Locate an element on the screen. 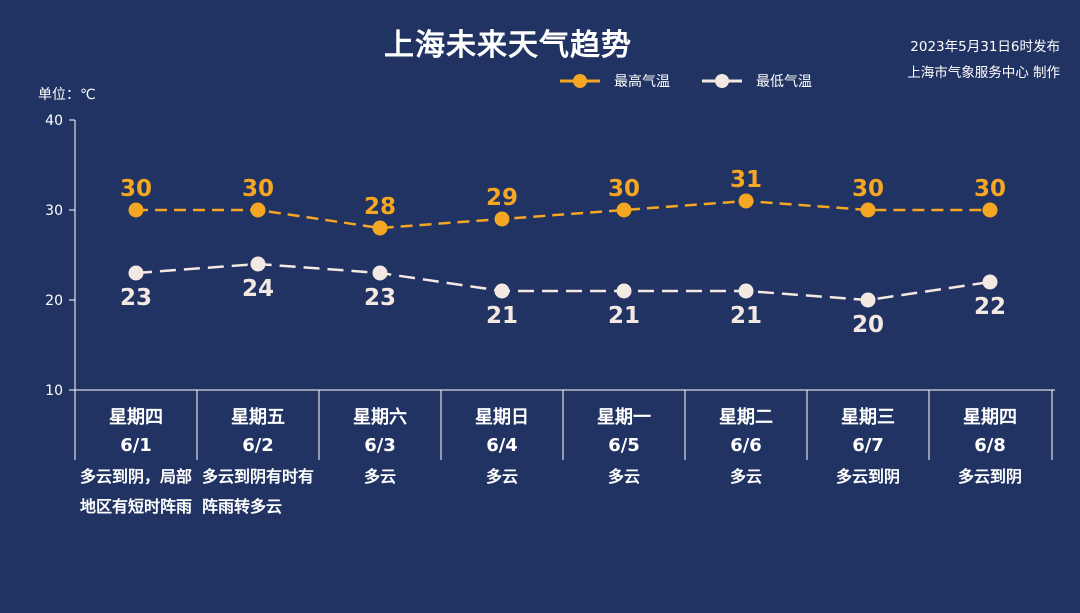  y-tick-label: 30 is located at coordinates (54, 211).